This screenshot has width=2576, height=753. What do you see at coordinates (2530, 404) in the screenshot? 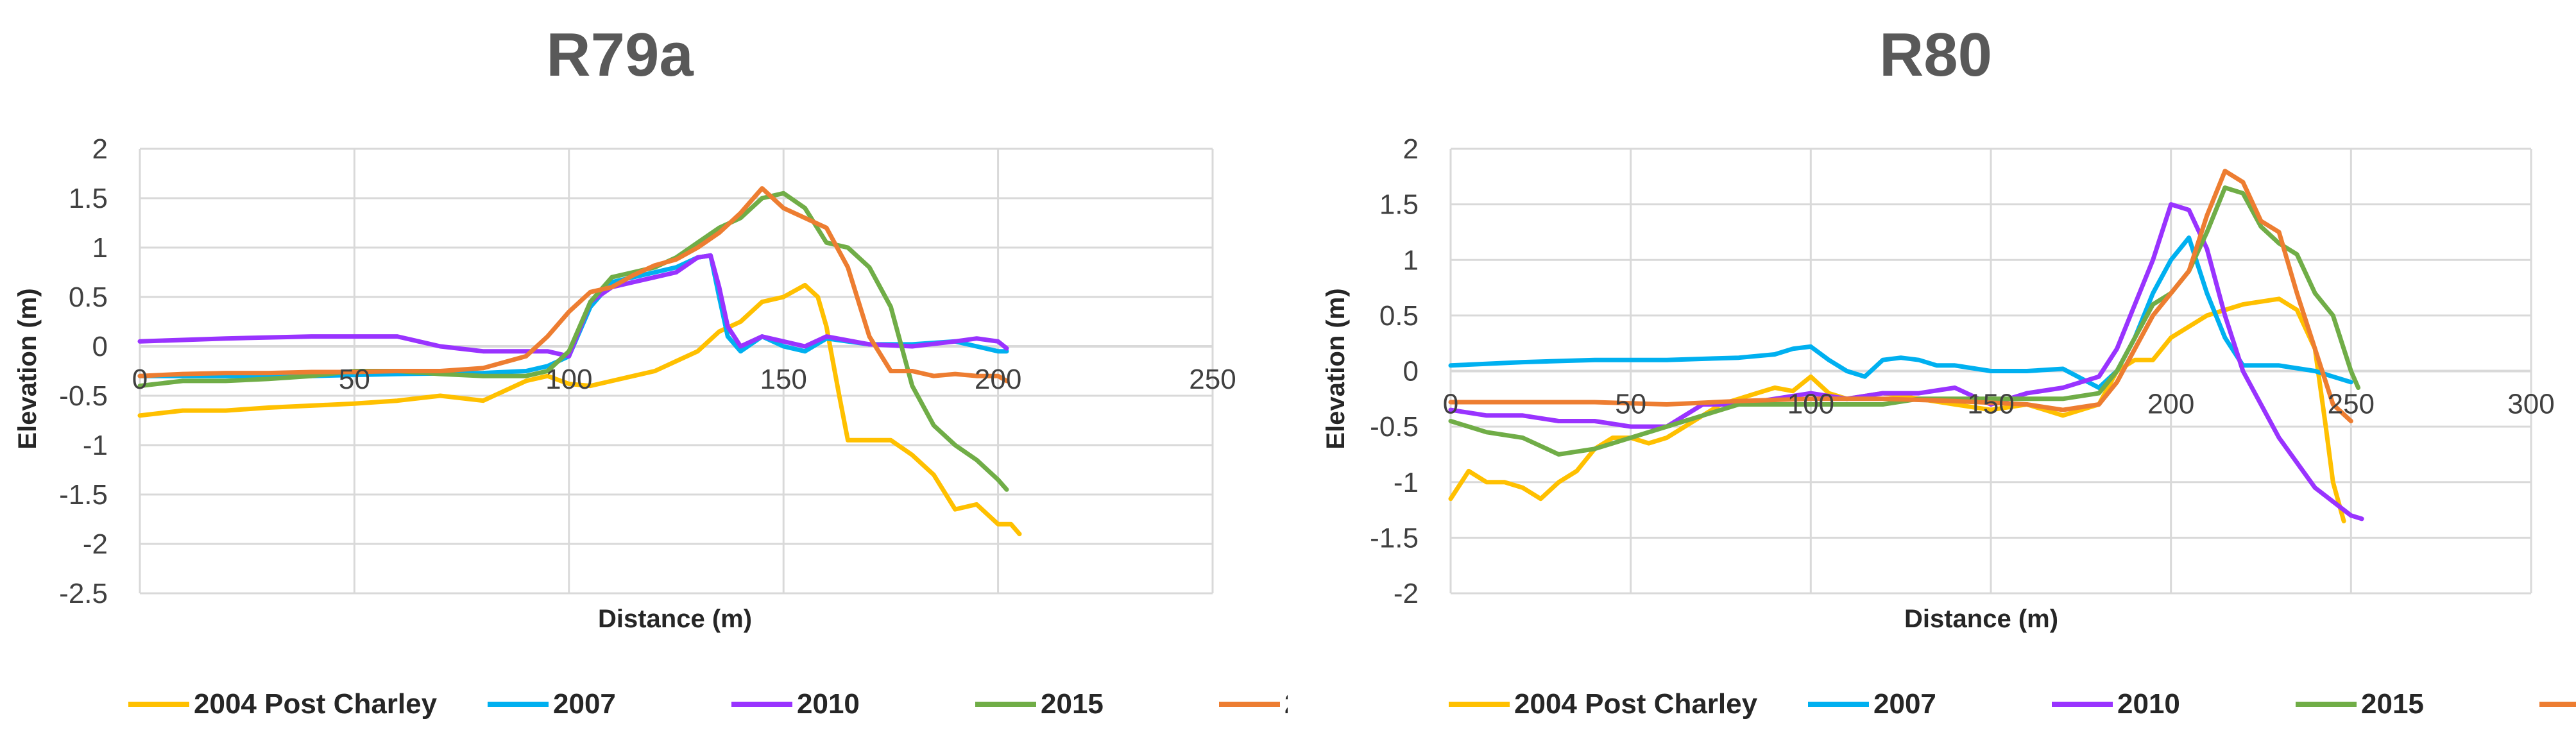
I see `x-tick-label: 300` at bounding box center [2530, 404].